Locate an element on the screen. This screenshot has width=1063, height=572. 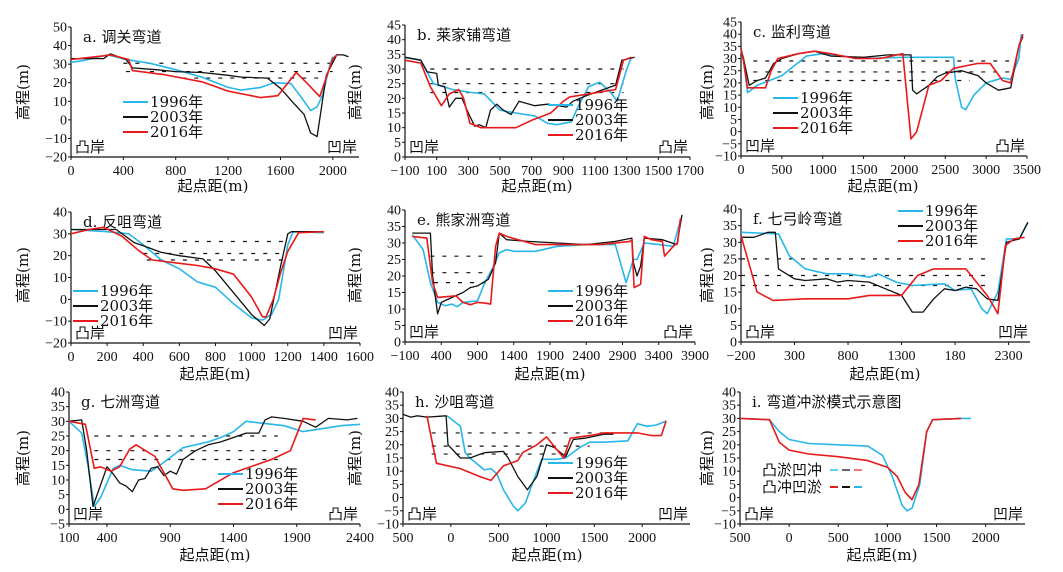
panel-title: c. 监利弯道 is located at coordinates (792, 32).